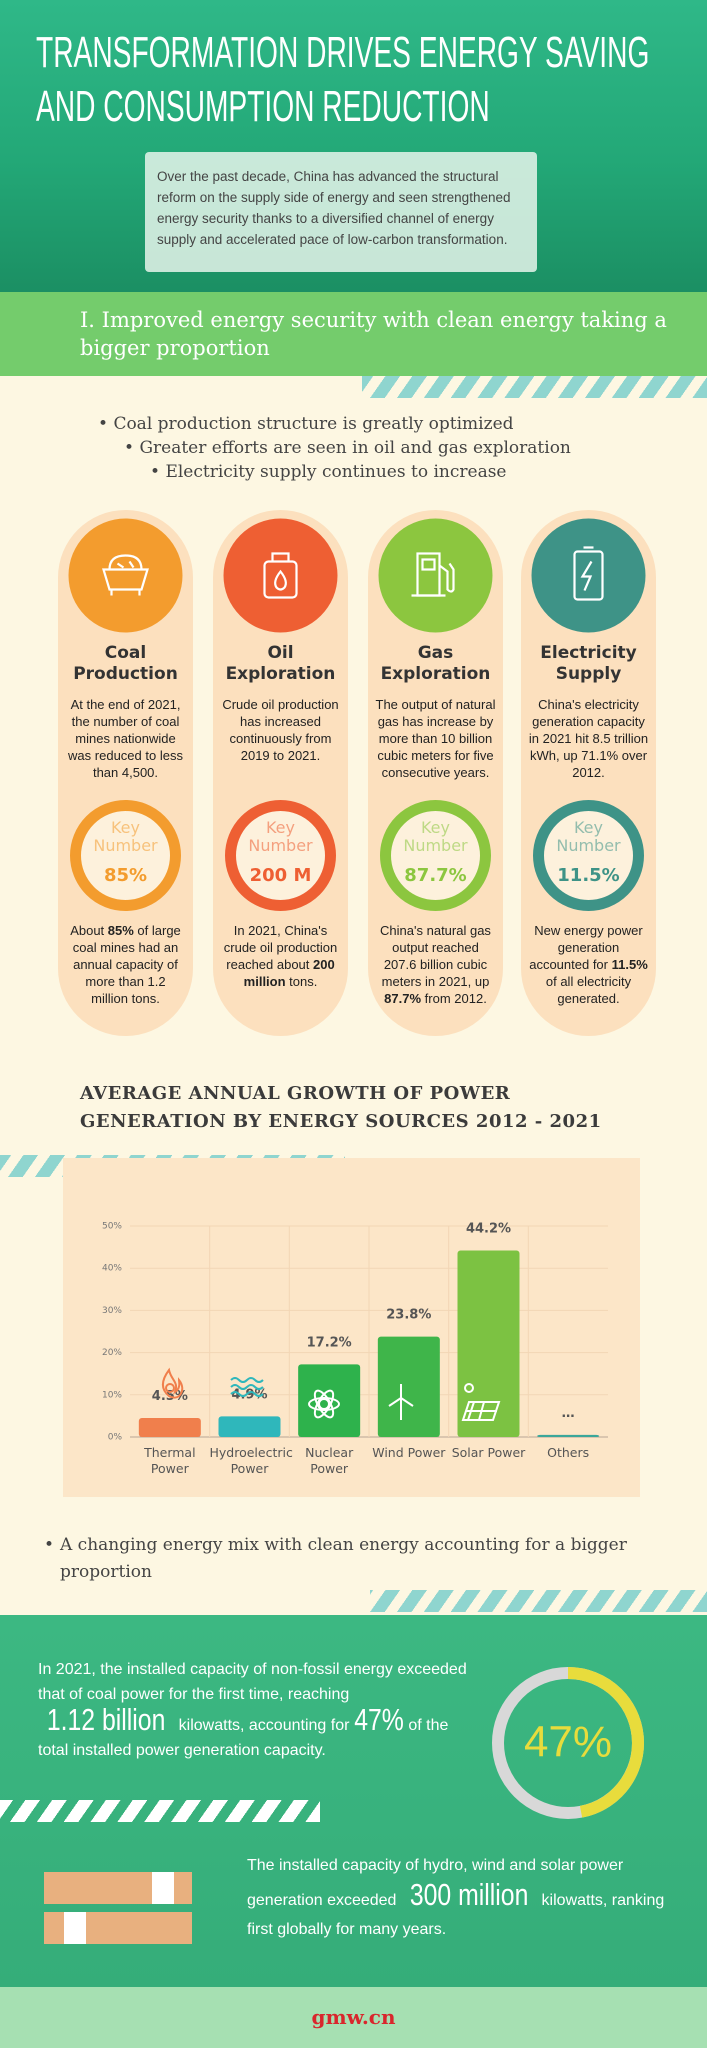 The image size is (707, 2048). Describe the element at coordinates (409, 1452) in the screenshot. I see `x-tick-label: Wind Power` at that location.